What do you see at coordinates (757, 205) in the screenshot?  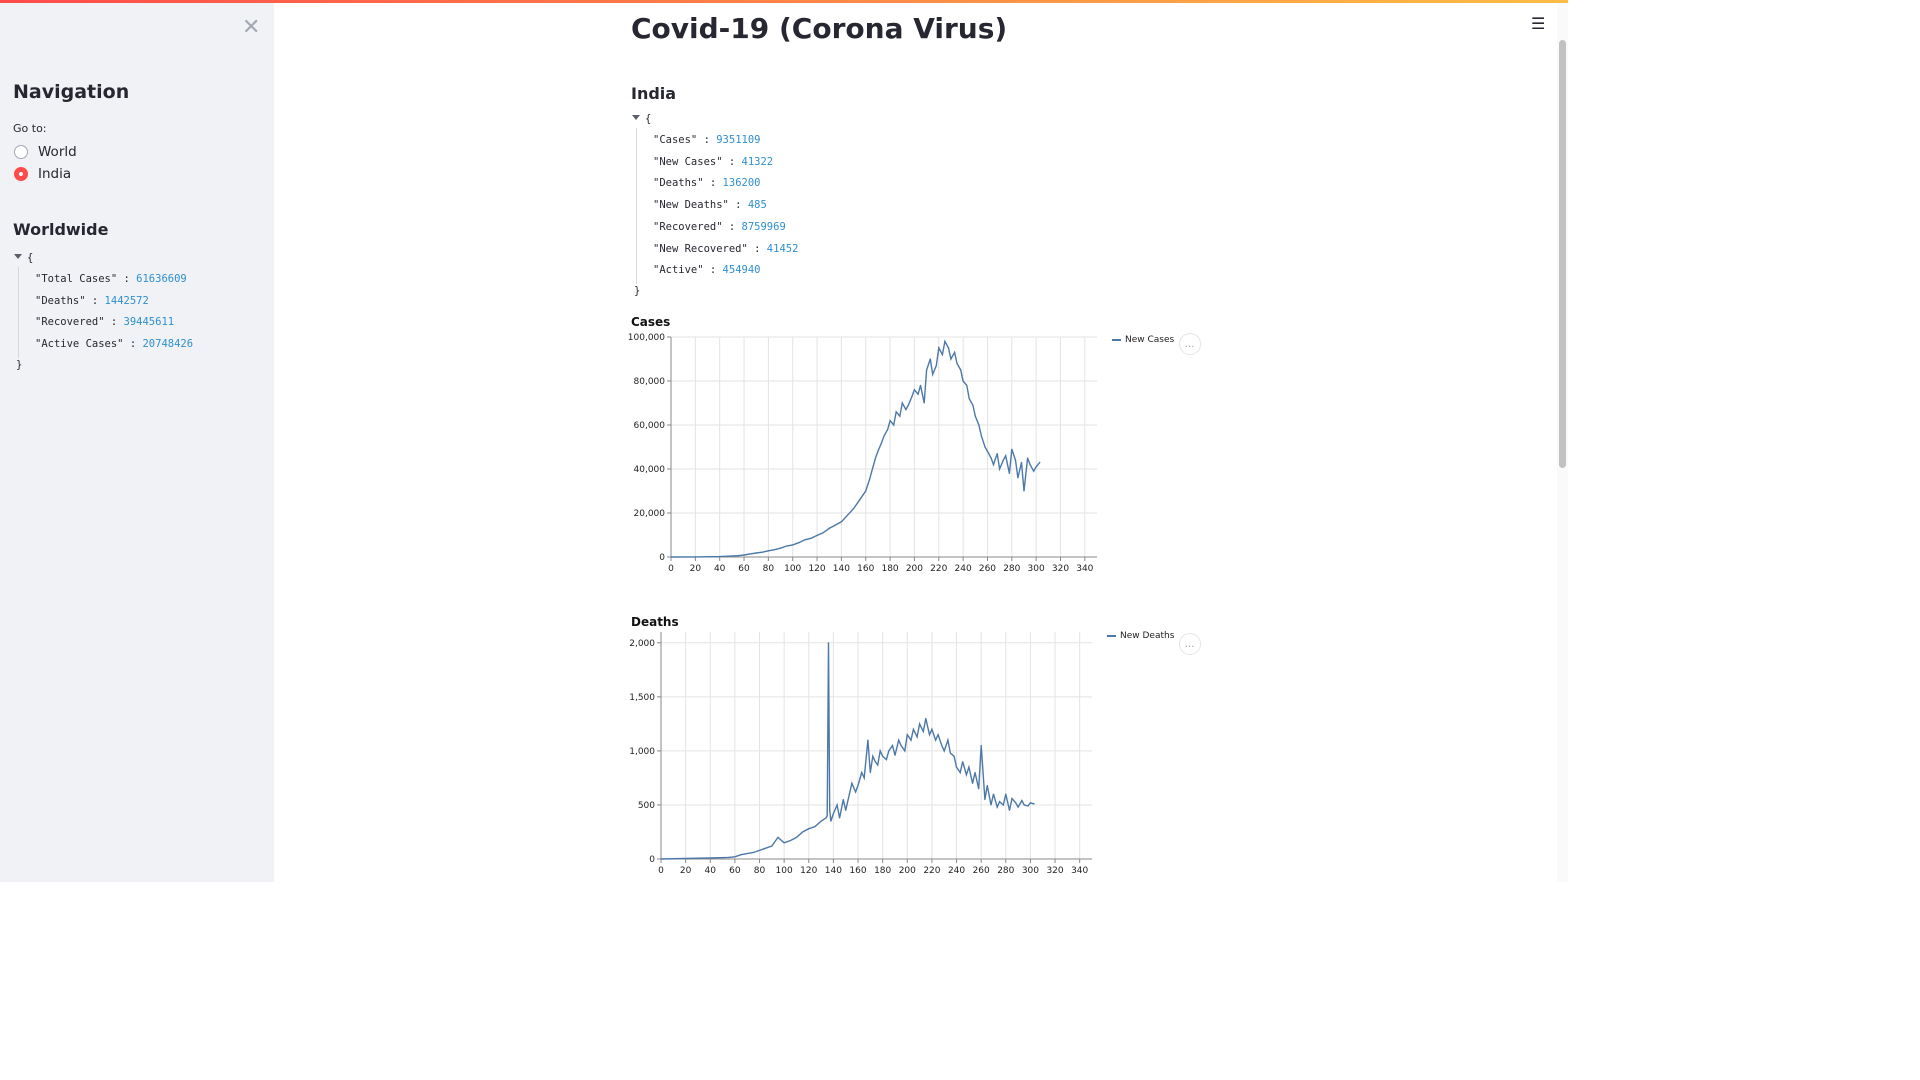 I see `json-value: 485` at bounding box center [757, 205].